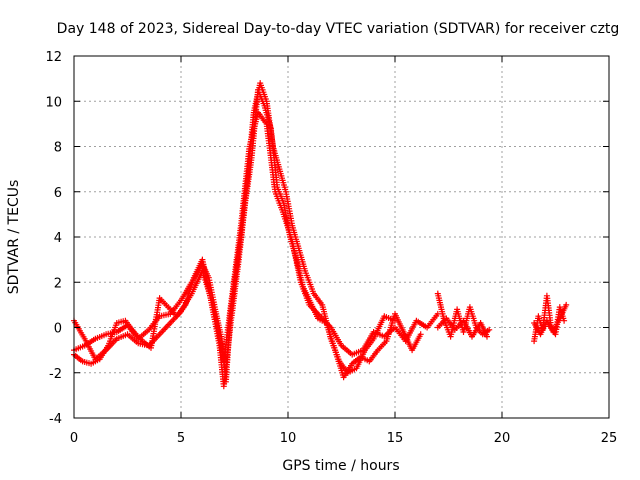 This screenshot has height=480, width=640. I want to click on y-tick-label: -2, so click(55, 374).